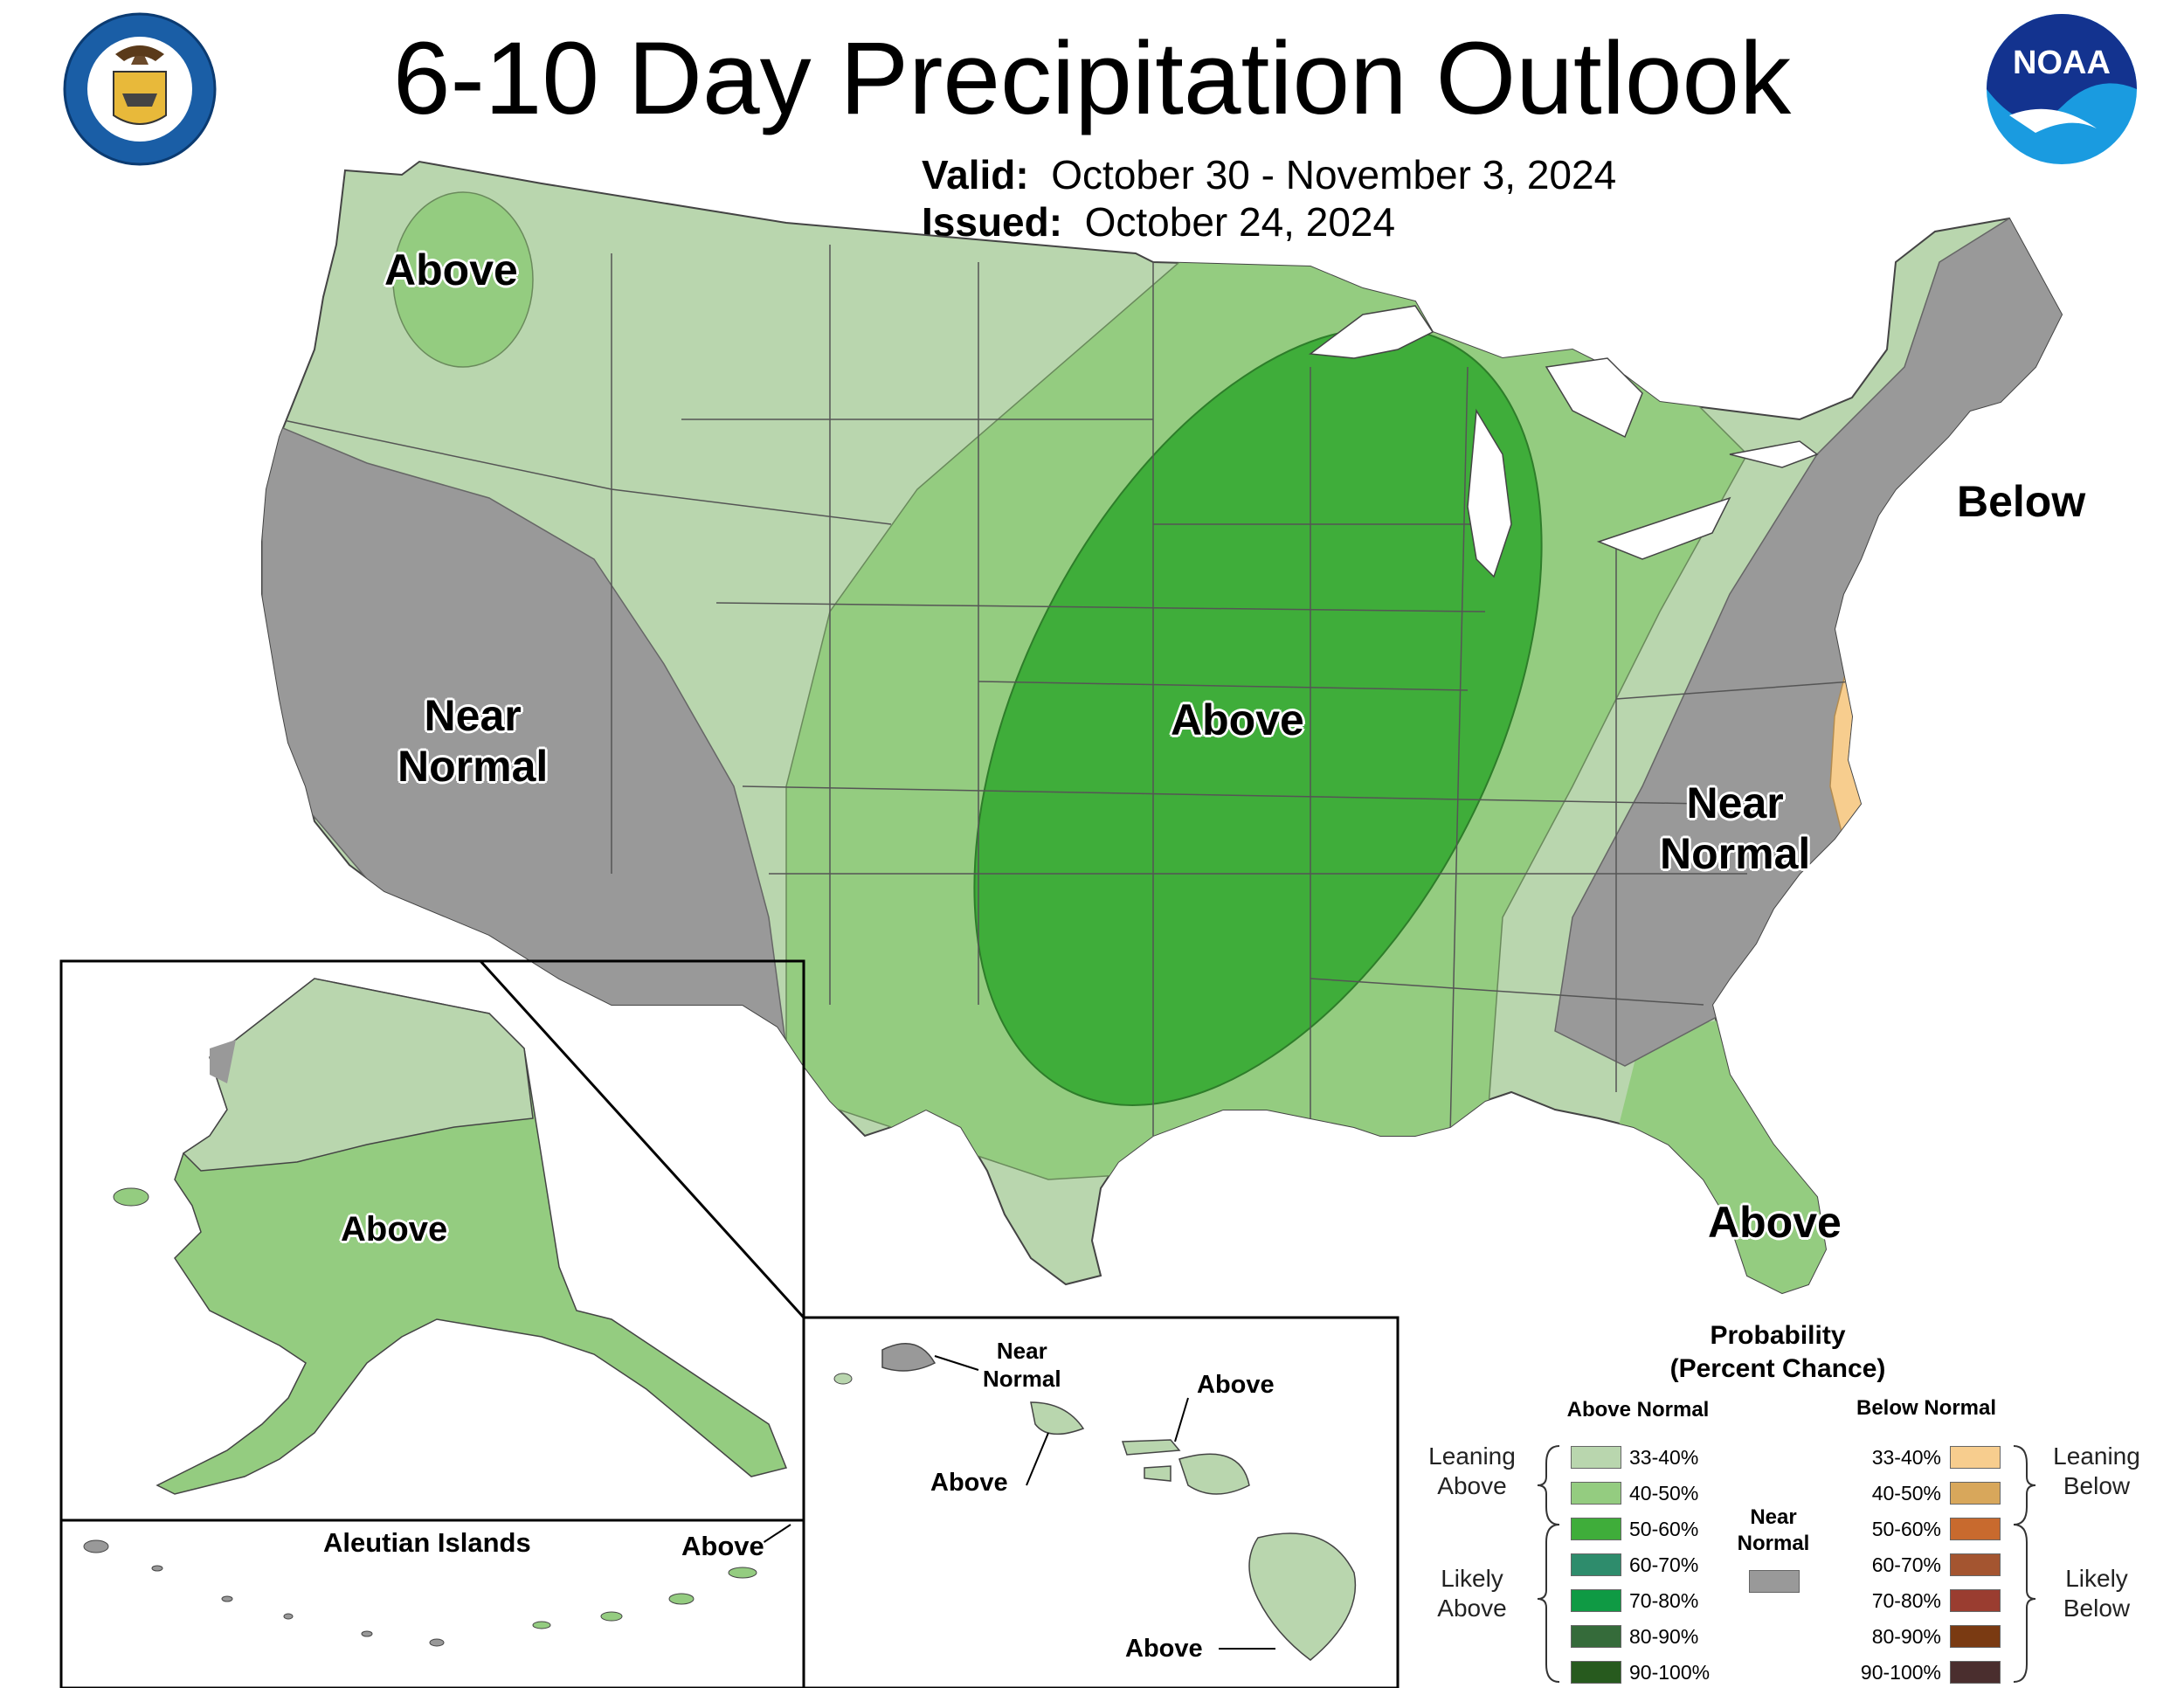 The width and height of the screenshot is (2184, 1688). Describe the element at coordinates (451, 270) in the screenshot. I see `label-northwest: Above` at that location.